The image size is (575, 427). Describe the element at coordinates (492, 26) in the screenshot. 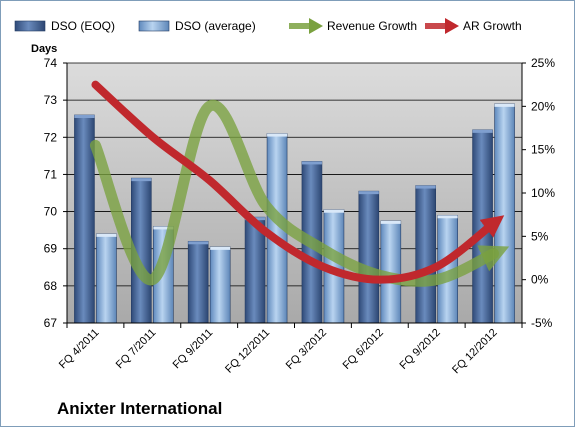

I see `legend-label: AR Growth` at that location.